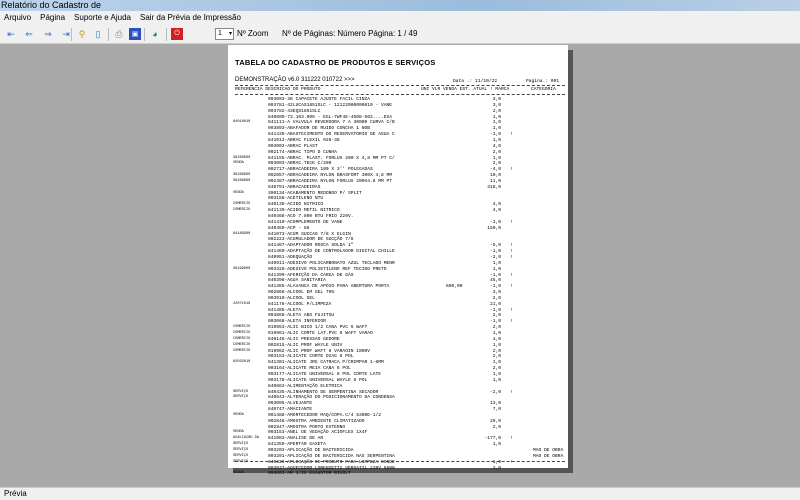 This screenshot has width=800, height=500. Describe the element at coordinates (177, 34) in the screenshot. I see `close-icon: ⏻` at that location.